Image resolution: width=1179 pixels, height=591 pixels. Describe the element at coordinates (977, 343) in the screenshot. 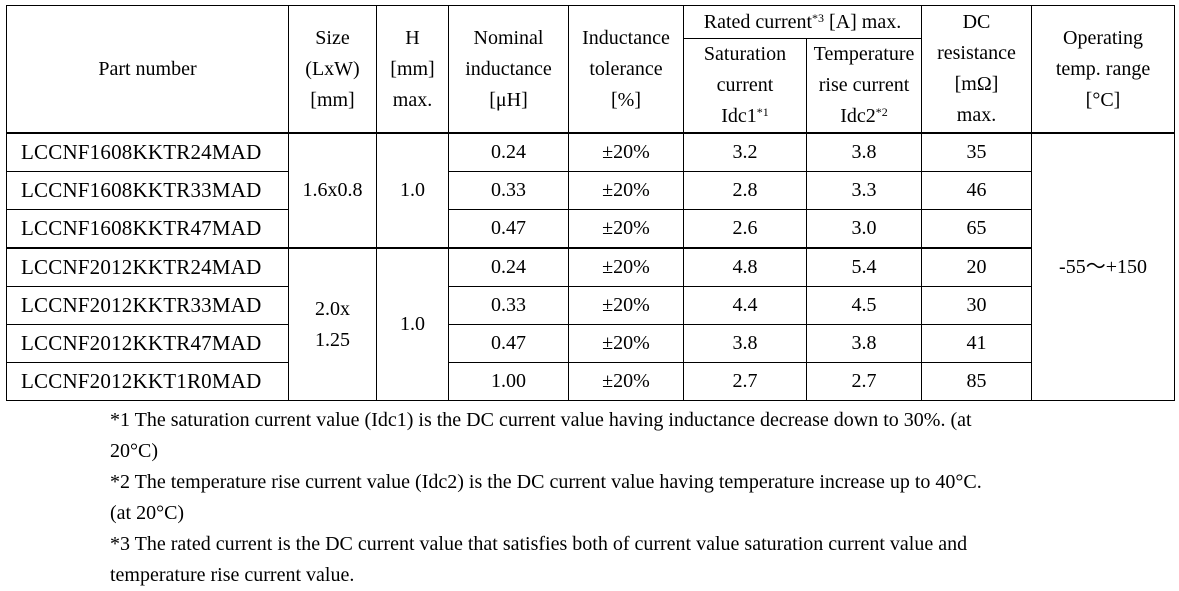

I see `dc-resistance-cell: 41` at that location.